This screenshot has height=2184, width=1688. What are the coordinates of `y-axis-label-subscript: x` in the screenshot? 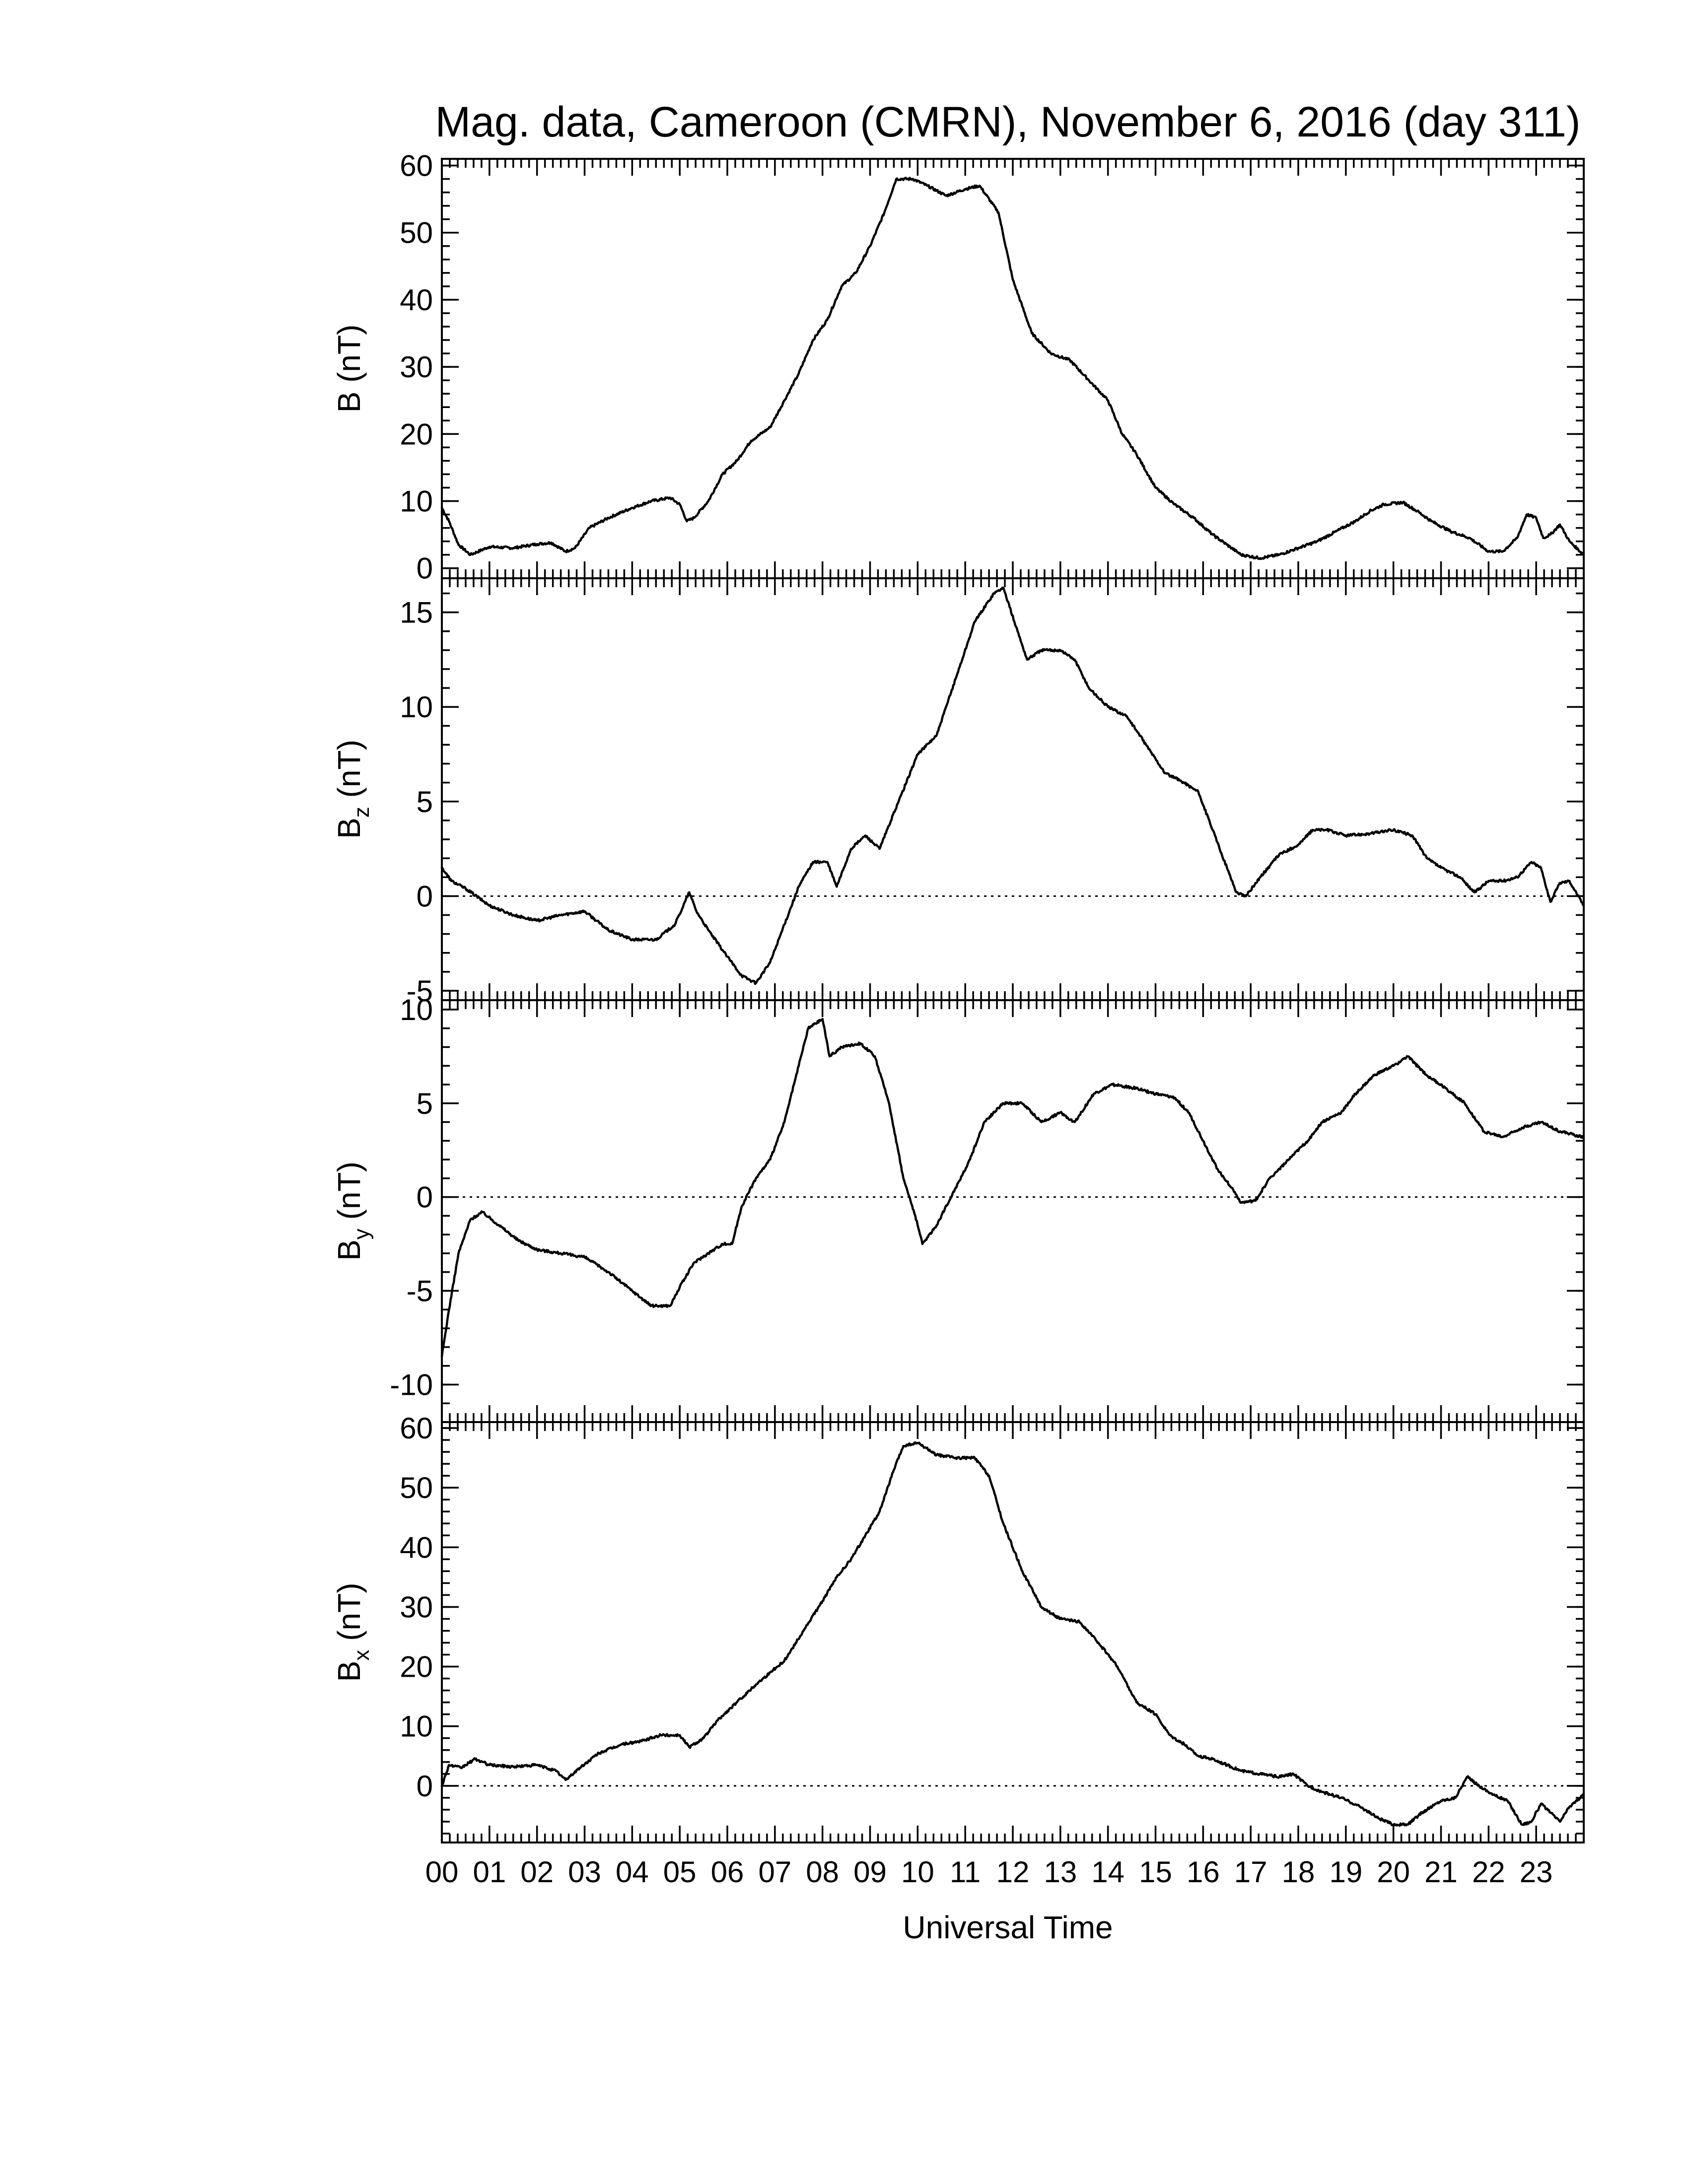 It's located at (362, 1655).